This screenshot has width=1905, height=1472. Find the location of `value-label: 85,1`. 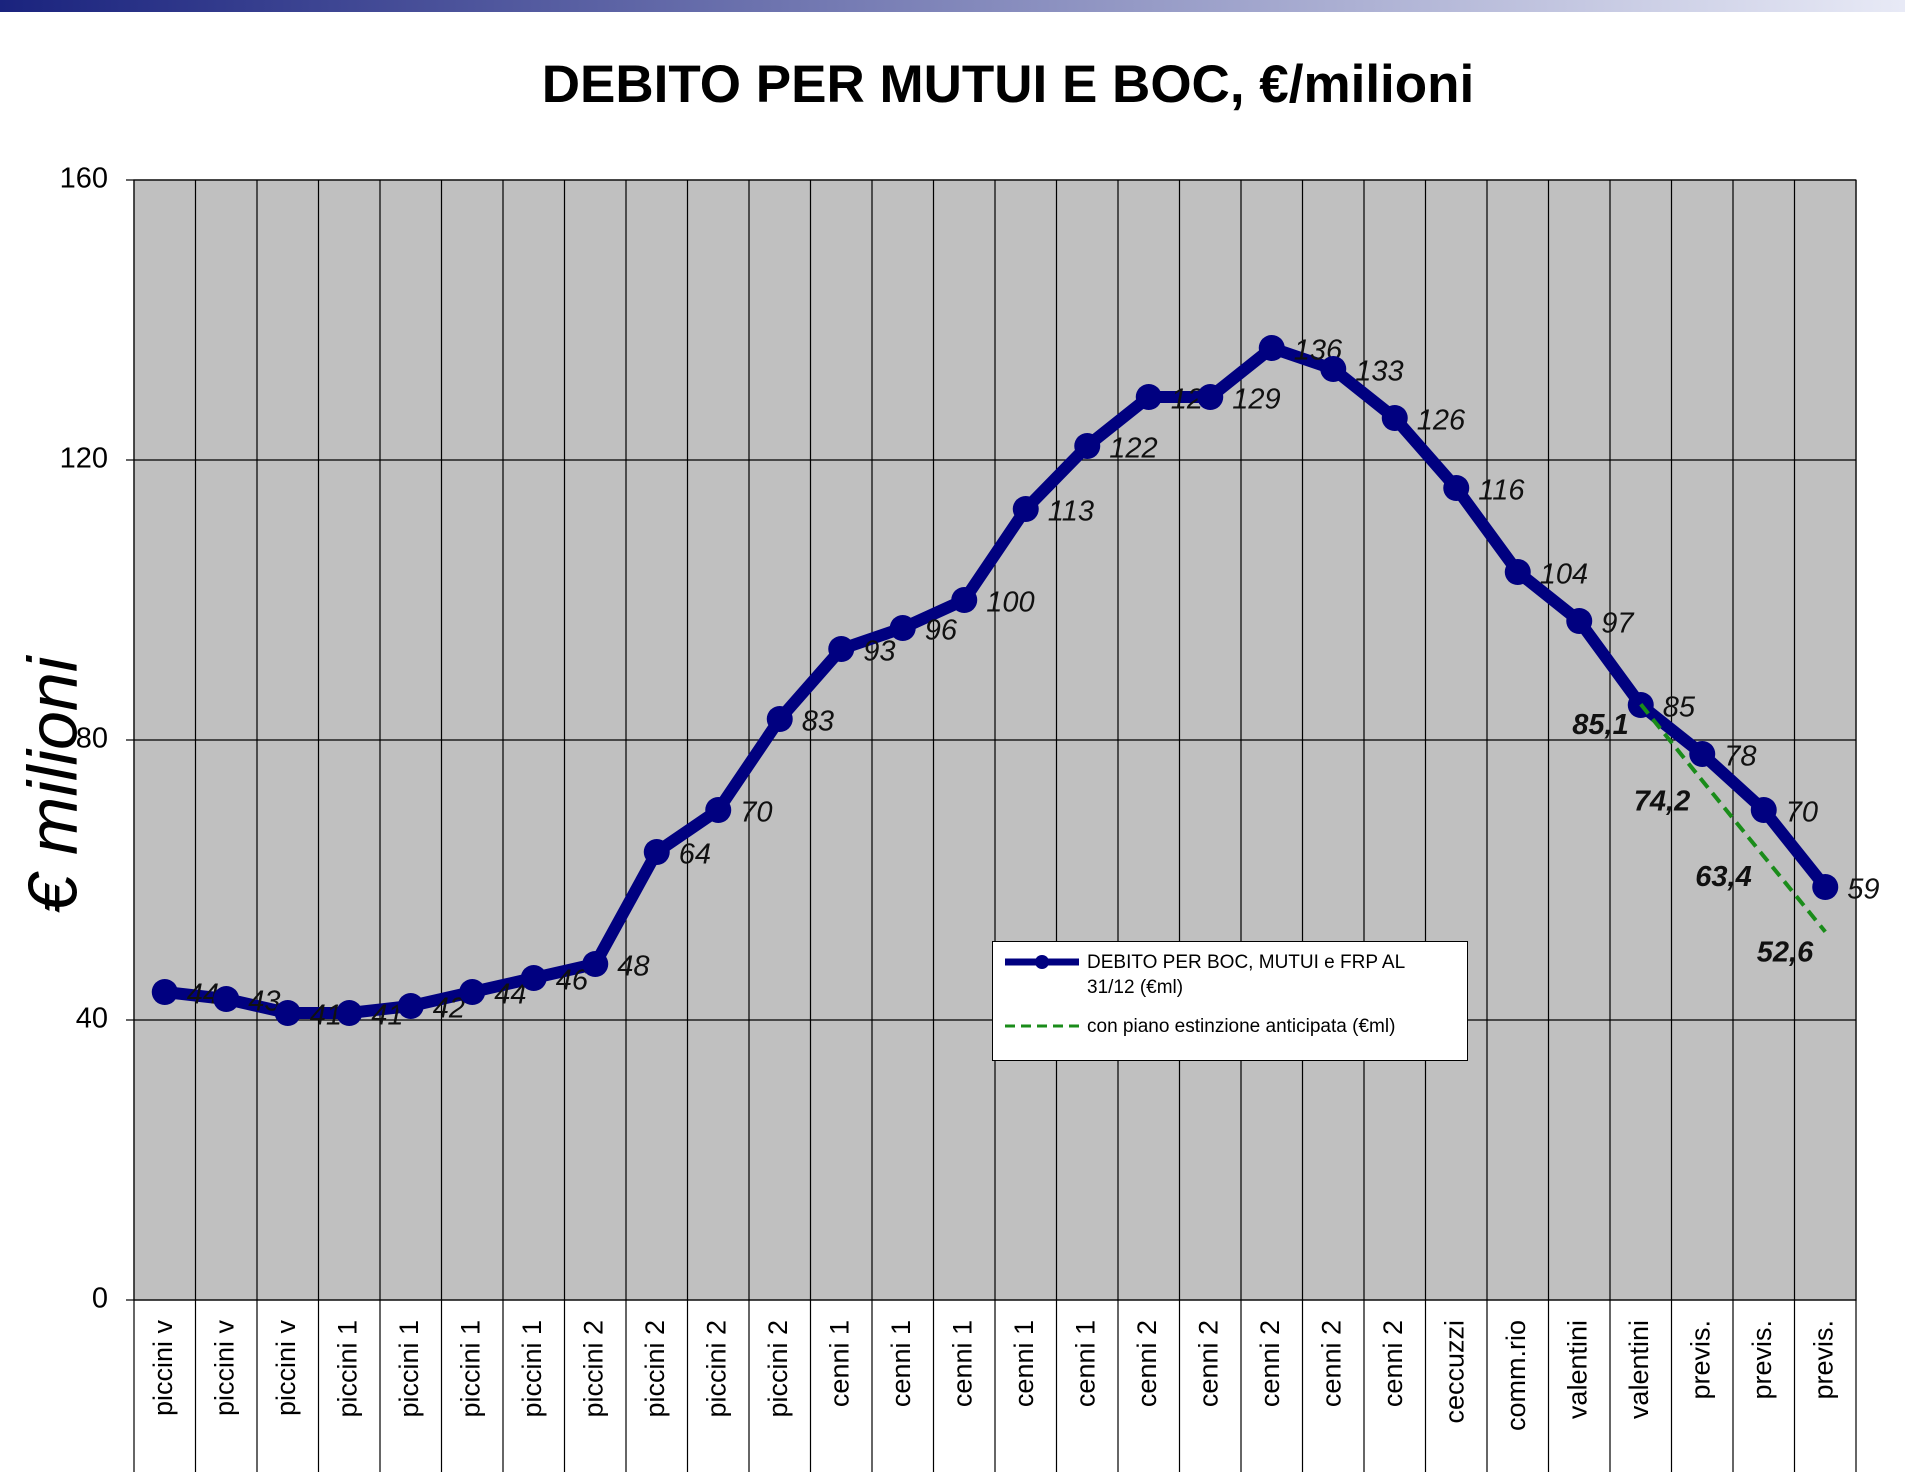

value-label: 85,1 is located at coordinates (1600, 725).